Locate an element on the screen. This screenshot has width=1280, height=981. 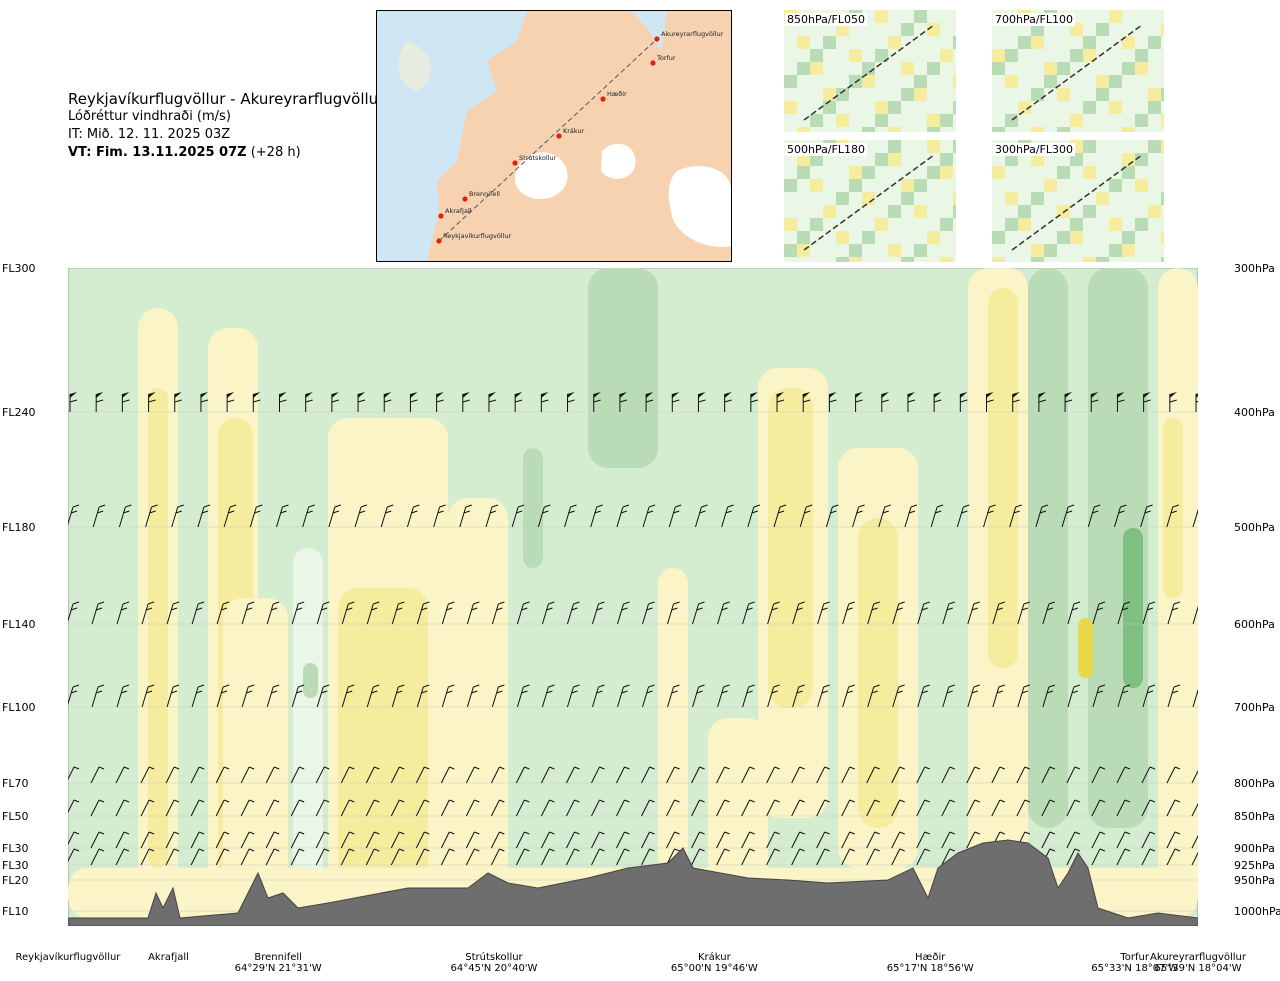
level-map-850-canvas is located at coordinates (870, 71).